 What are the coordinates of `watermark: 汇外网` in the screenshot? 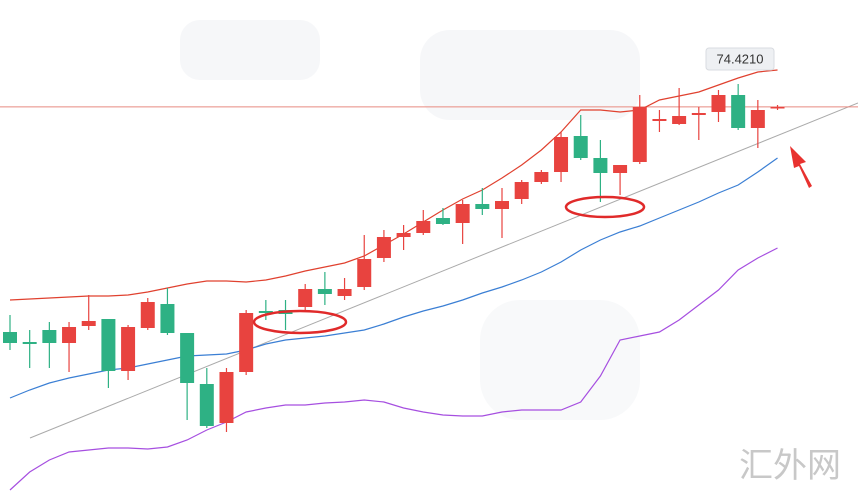 It's located at (790, 466).